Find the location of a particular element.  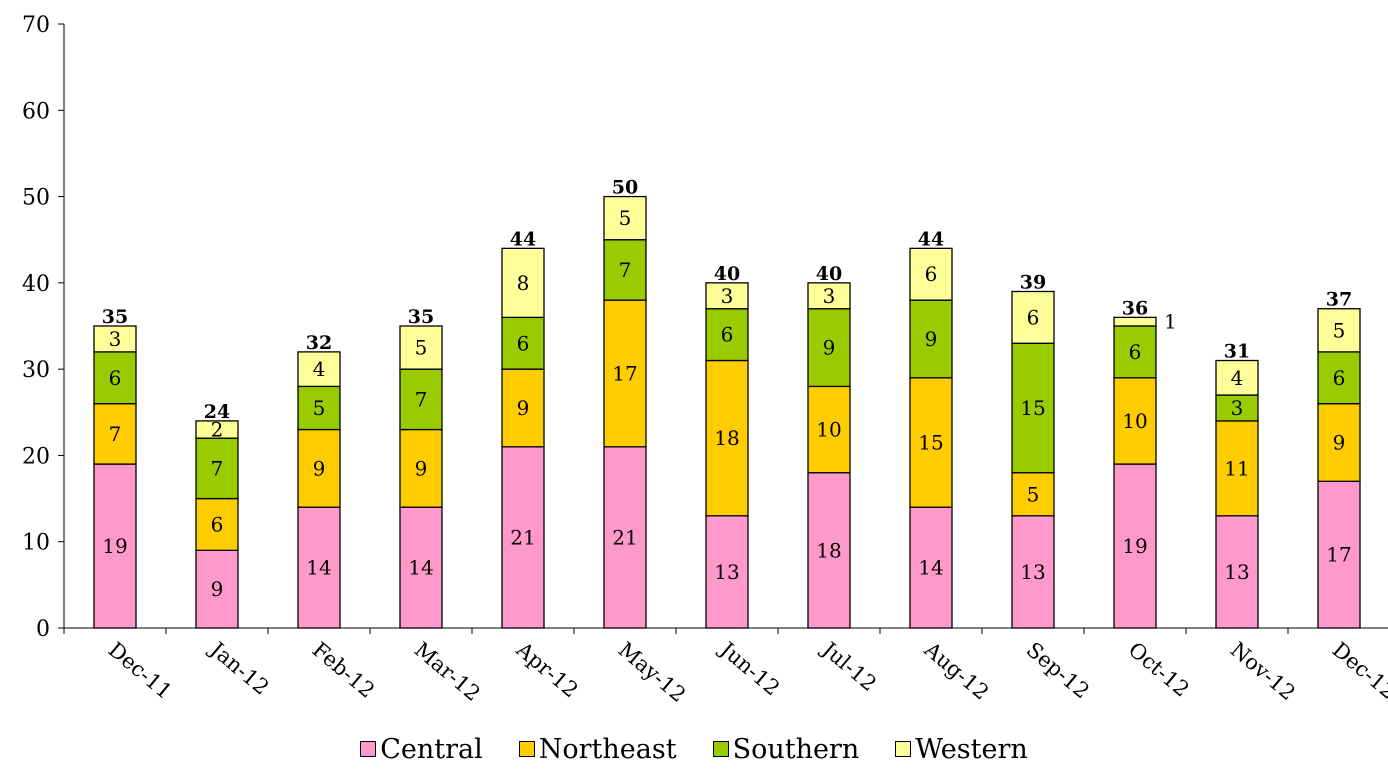

legend-label: Northeast is located at coordinates (607, 749).